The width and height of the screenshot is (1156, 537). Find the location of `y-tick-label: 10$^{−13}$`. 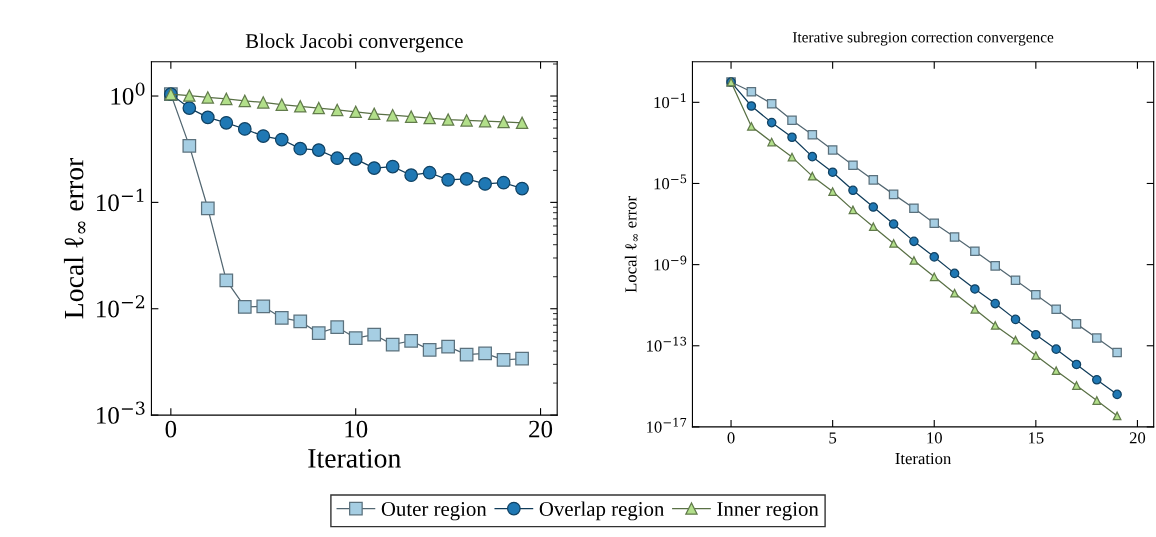

y-tick-label: 10$^{−13}$ is located at coordinates (667, 344).